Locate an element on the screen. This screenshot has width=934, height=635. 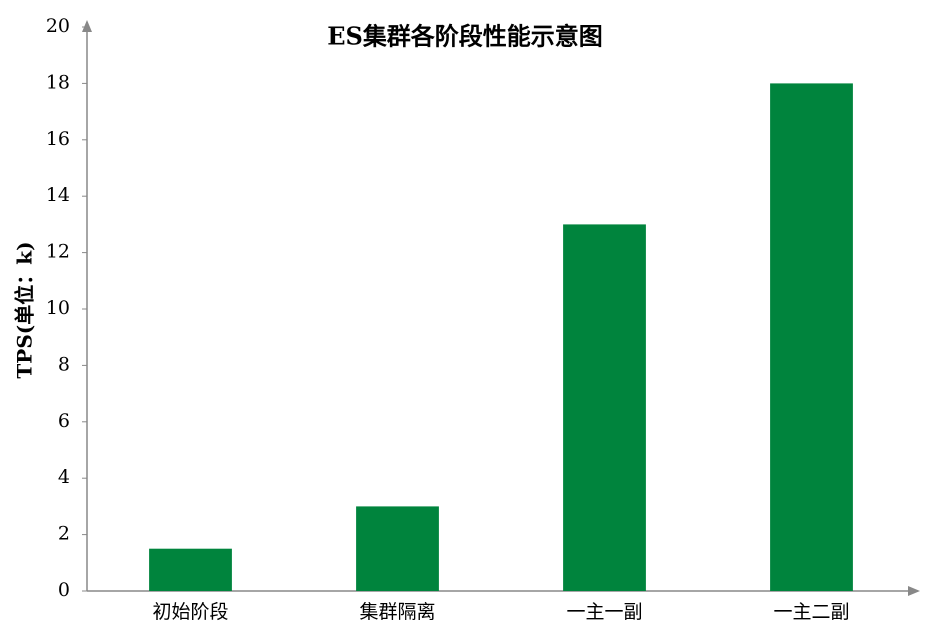
y-tick-label: 14 is located at coordinates (58, 195).